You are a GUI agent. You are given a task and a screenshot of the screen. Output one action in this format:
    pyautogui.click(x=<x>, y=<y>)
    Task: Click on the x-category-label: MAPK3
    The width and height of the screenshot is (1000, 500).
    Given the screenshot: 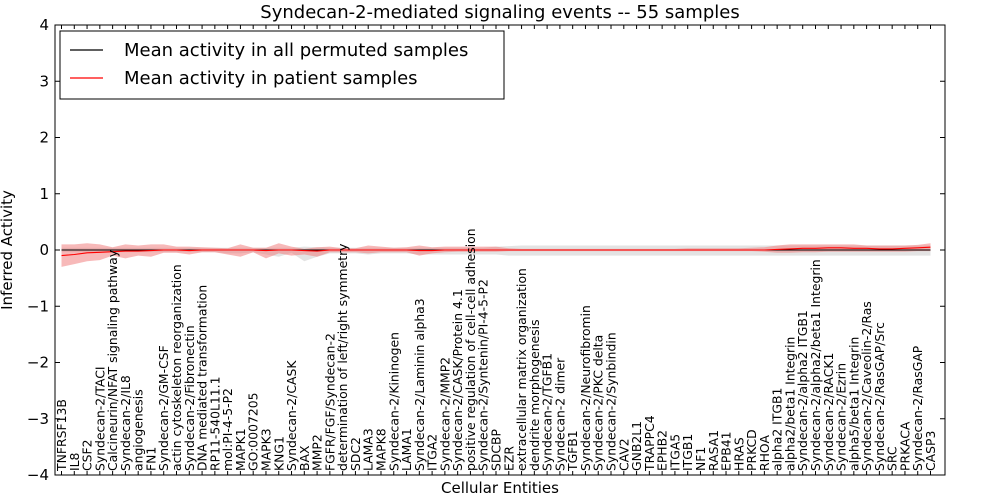 What is the action you would take?
    pyautogui.click(x=266, y=449)
    